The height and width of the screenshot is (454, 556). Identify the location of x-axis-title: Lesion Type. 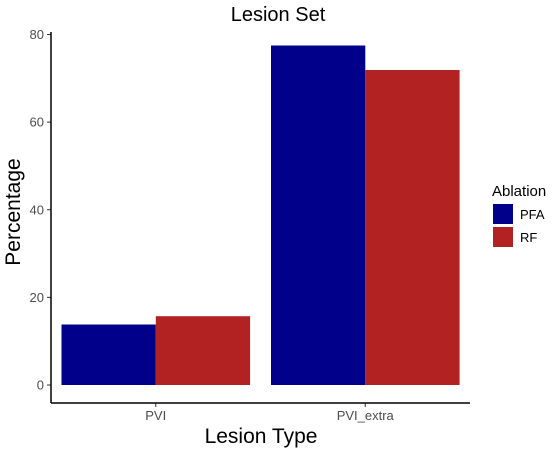
(261, 436).